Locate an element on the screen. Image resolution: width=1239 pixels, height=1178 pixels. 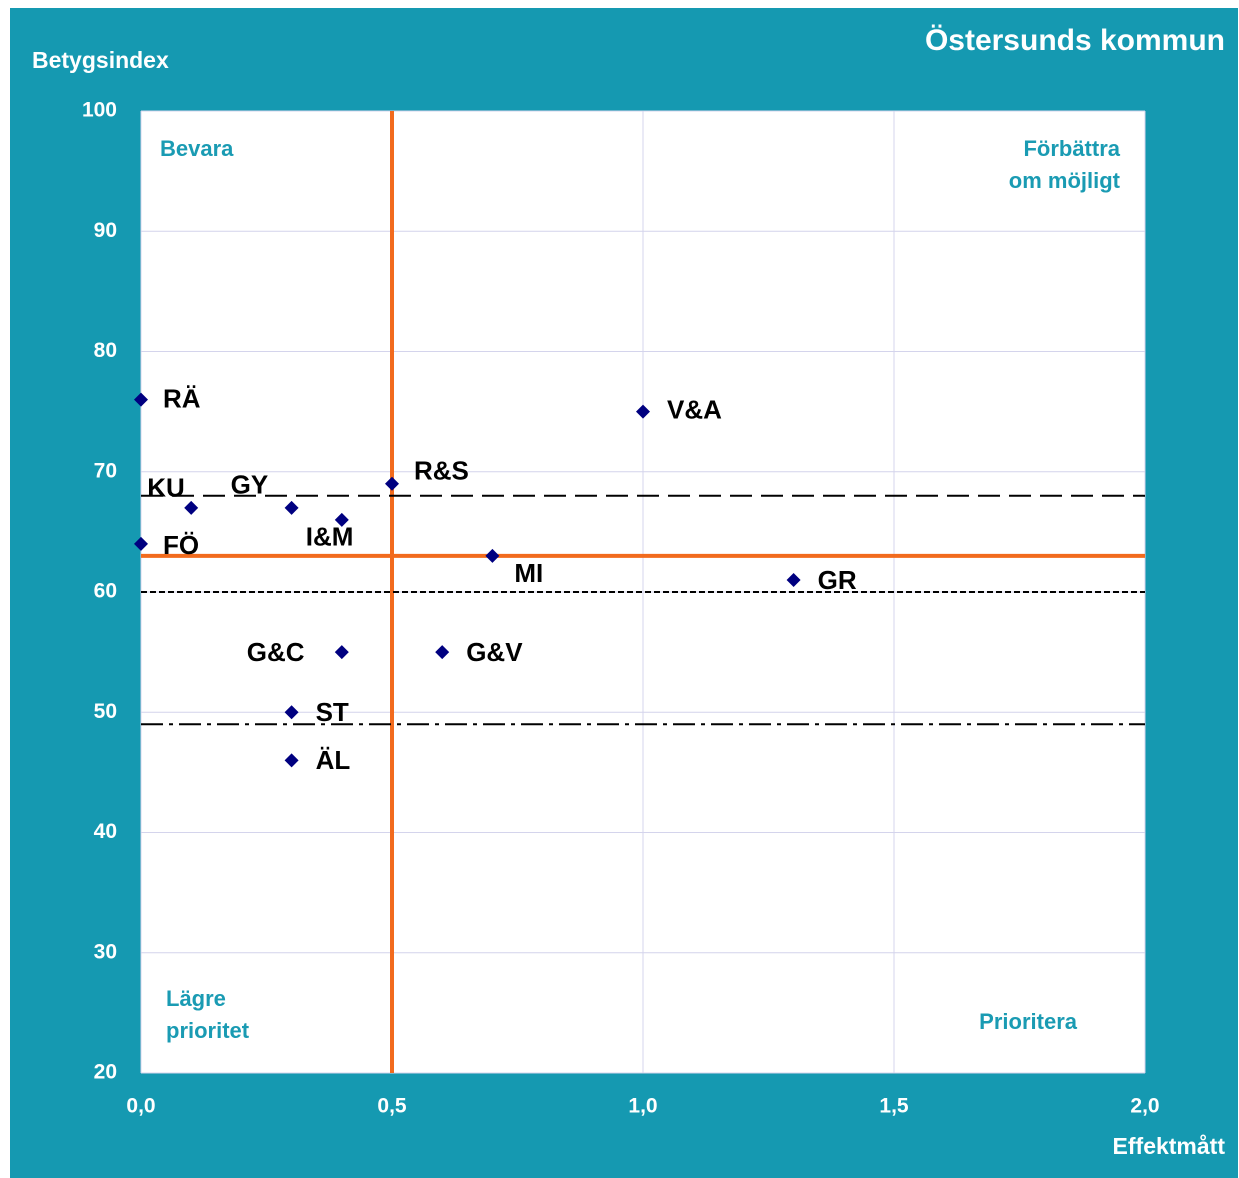
x-tick-label: 1,5 is located at coordinates (894, 1106).